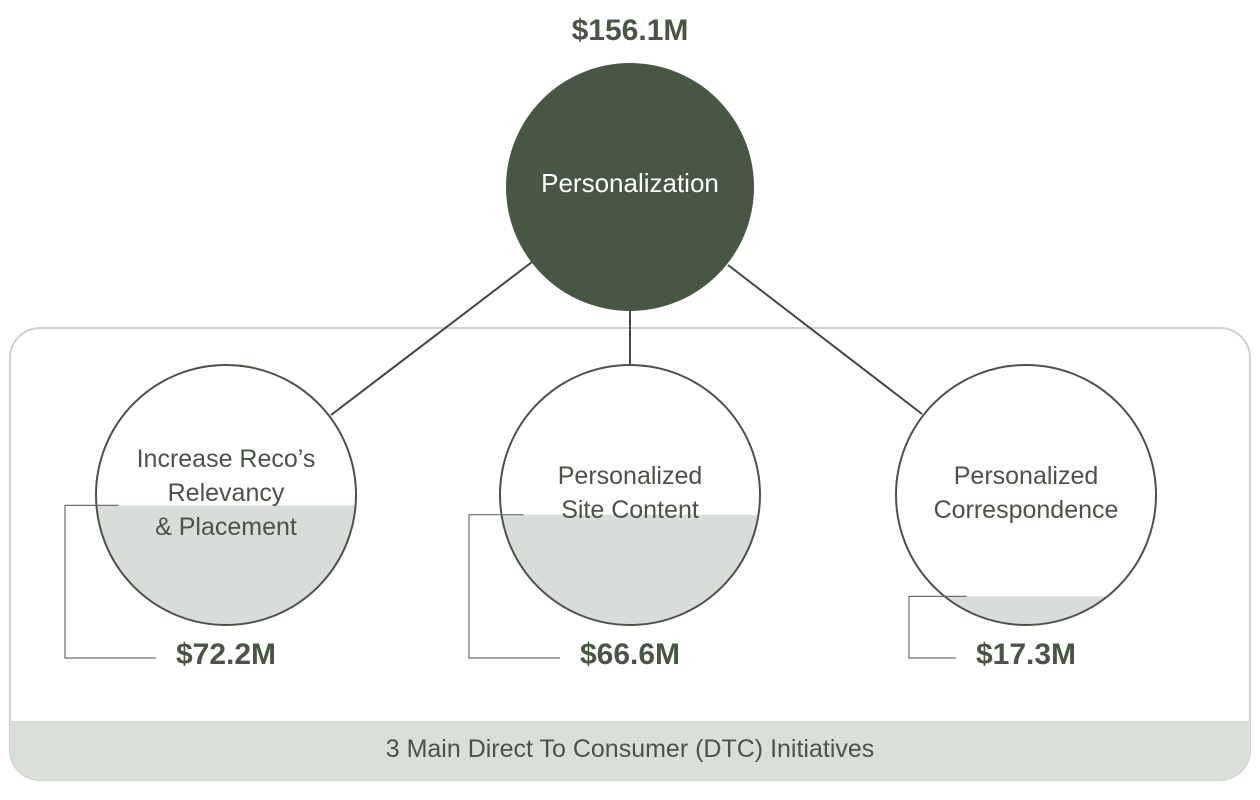  What do you see at coordinates (226, 459) in the screenshot?
I see `initiative-label-1-line-1: Increase Reco’s` at bounding box center [226, 459].